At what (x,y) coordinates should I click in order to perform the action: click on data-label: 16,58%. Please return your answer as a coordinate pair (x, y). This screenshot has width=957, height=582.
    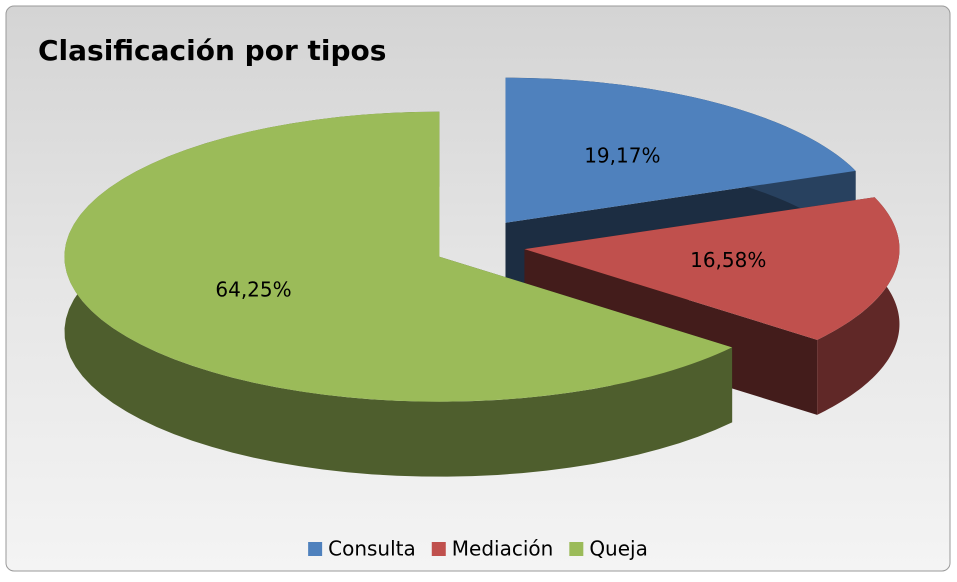
    Looking at the image, I should click on (728, 260).